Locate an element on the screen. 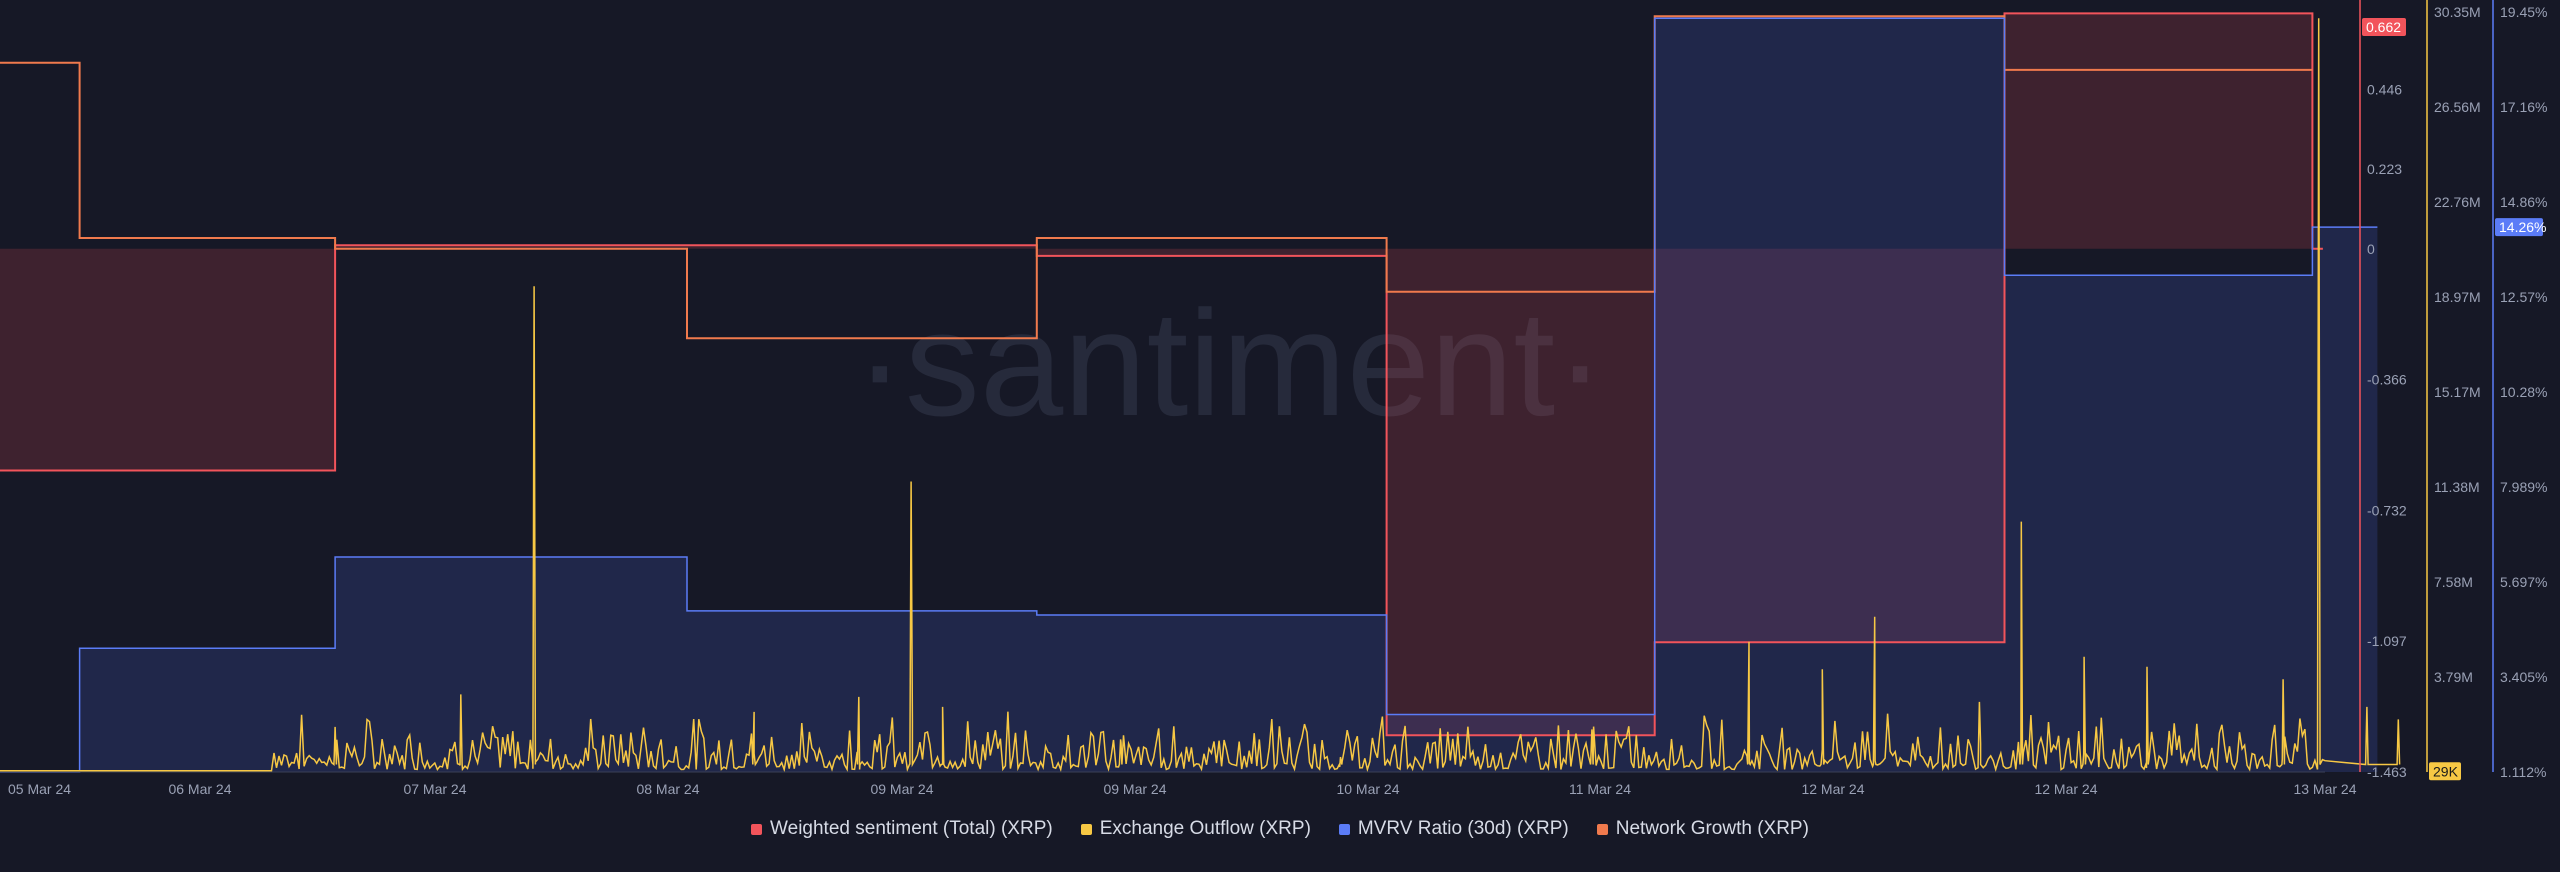 This screenshot has height=872, width=2560. outflow-tick: 18.97M is located at coordinates (2457, 297).